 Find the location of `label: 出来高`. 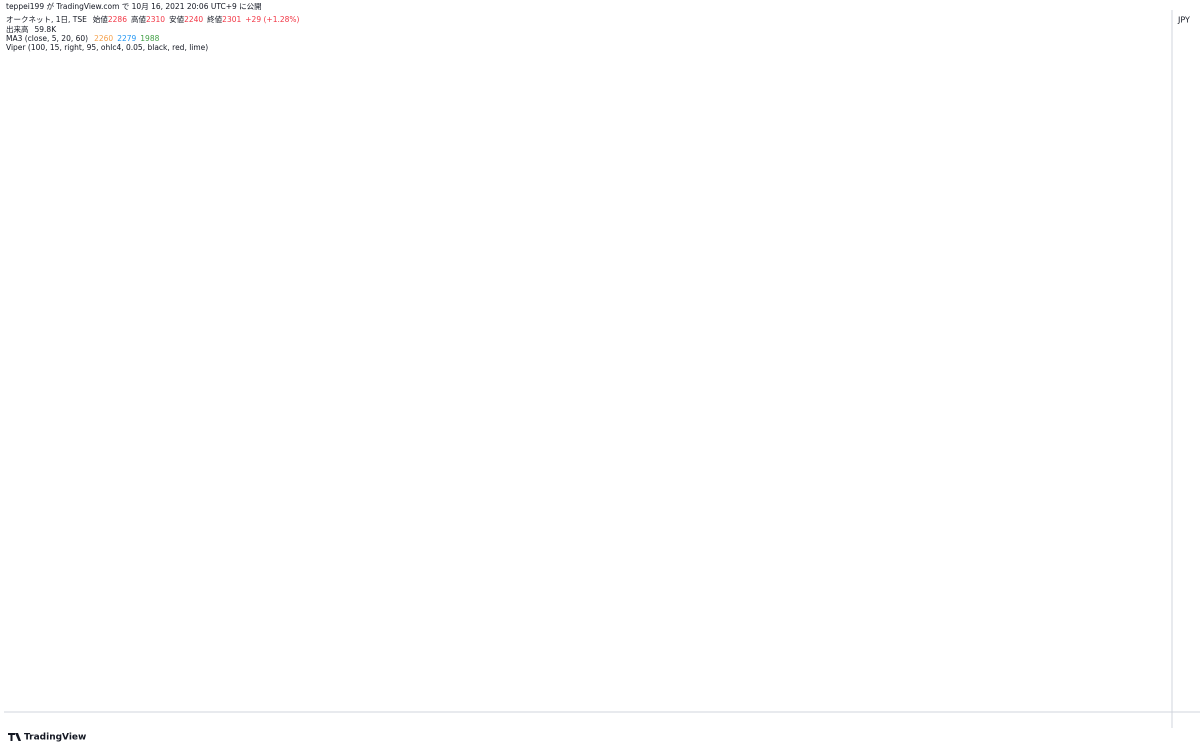

label: 出来高 is located at coordinates (17, 29).